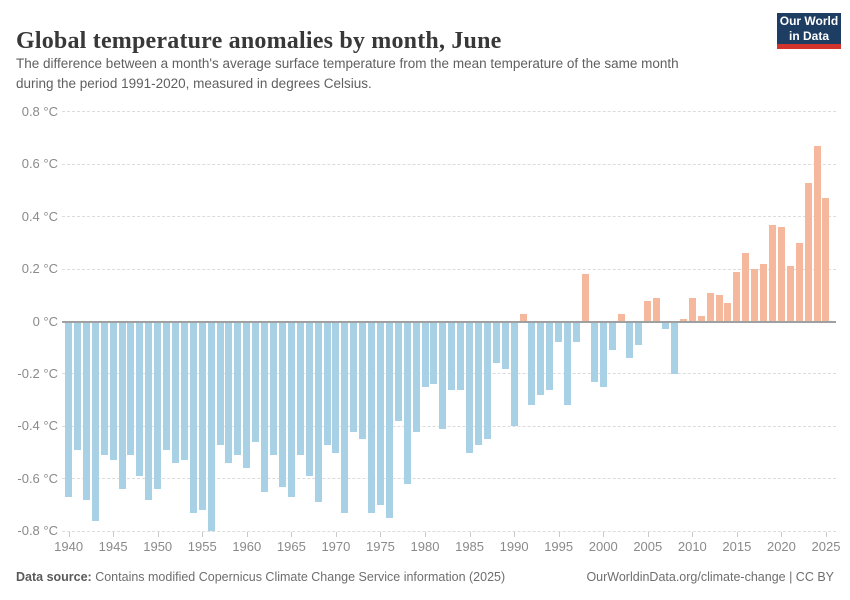  What do you see at coordinates (701, 319) in the screenshot?
I see `bar-2011` at bounding box center [701, 319].